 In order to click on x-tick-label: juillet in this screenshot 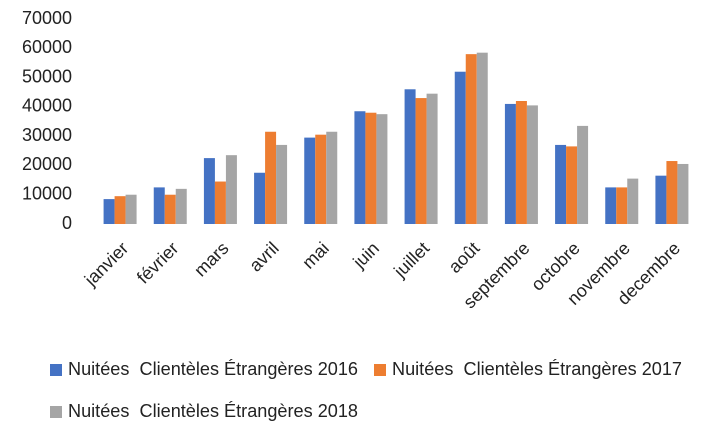, I will do `click(411, 260)`.